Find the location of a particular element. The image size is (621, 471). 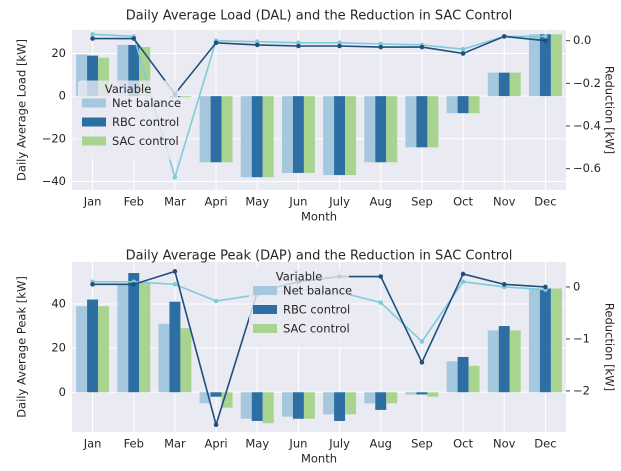

y-axis-label: Daily Average Load [kW] is located at coordinates (22, 110).